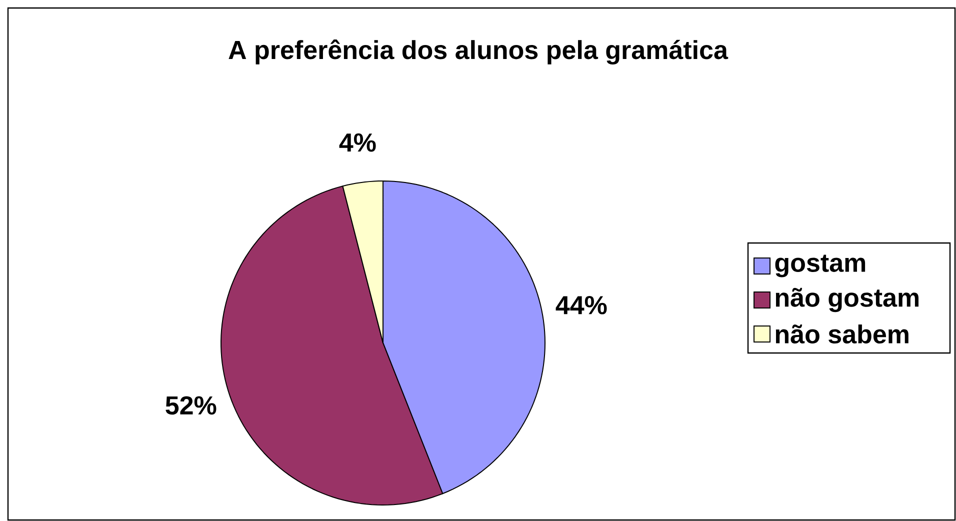  What do you see at coordinates (191, 405) in the screenshot?
I see `data-label: 52%` at bounding box center [191, 405].